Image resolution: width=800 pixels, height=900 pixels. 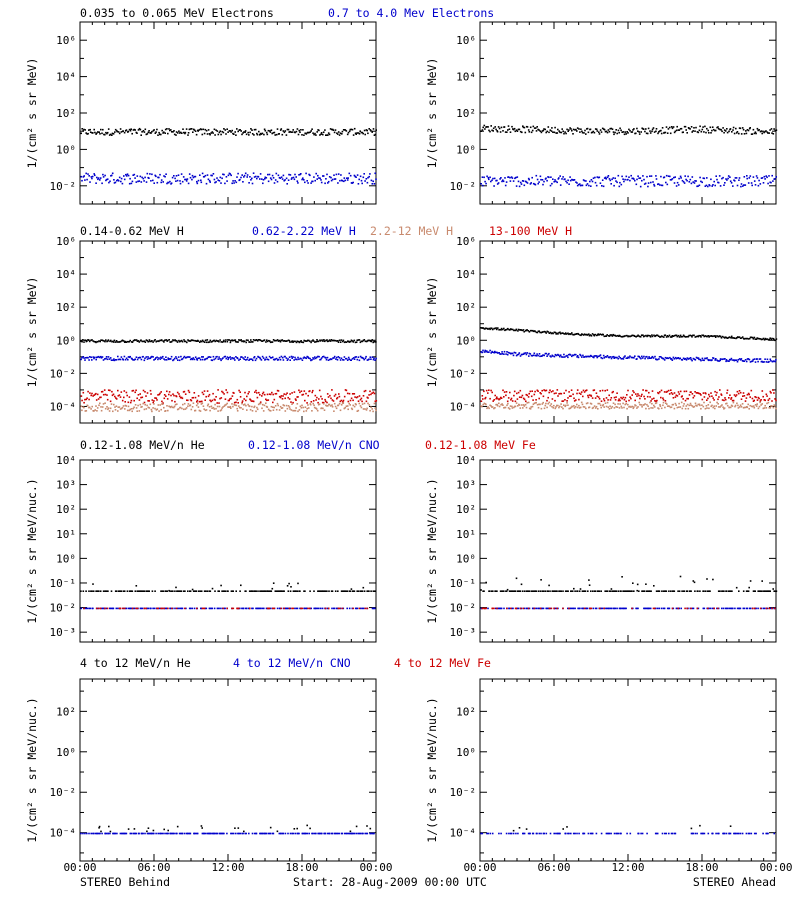 I want to click on y-tick-label: 10⁻⁴, so click(x=63, y=406).